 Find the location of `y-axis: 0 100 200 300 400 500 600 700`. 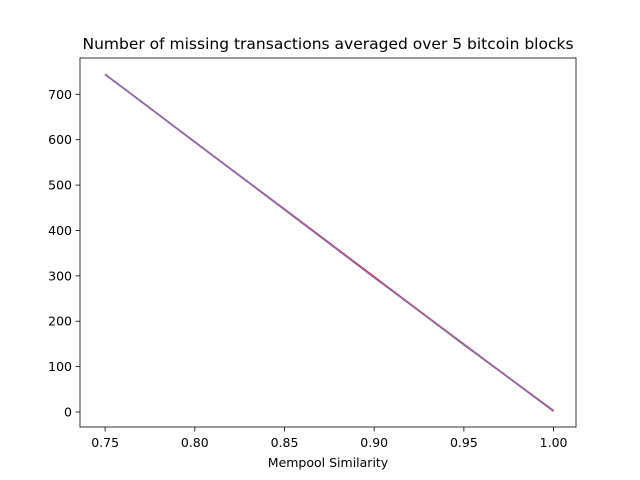

y-axis: 0 100 200 300 400 500 600 700 is located at coordinates (64, 253).